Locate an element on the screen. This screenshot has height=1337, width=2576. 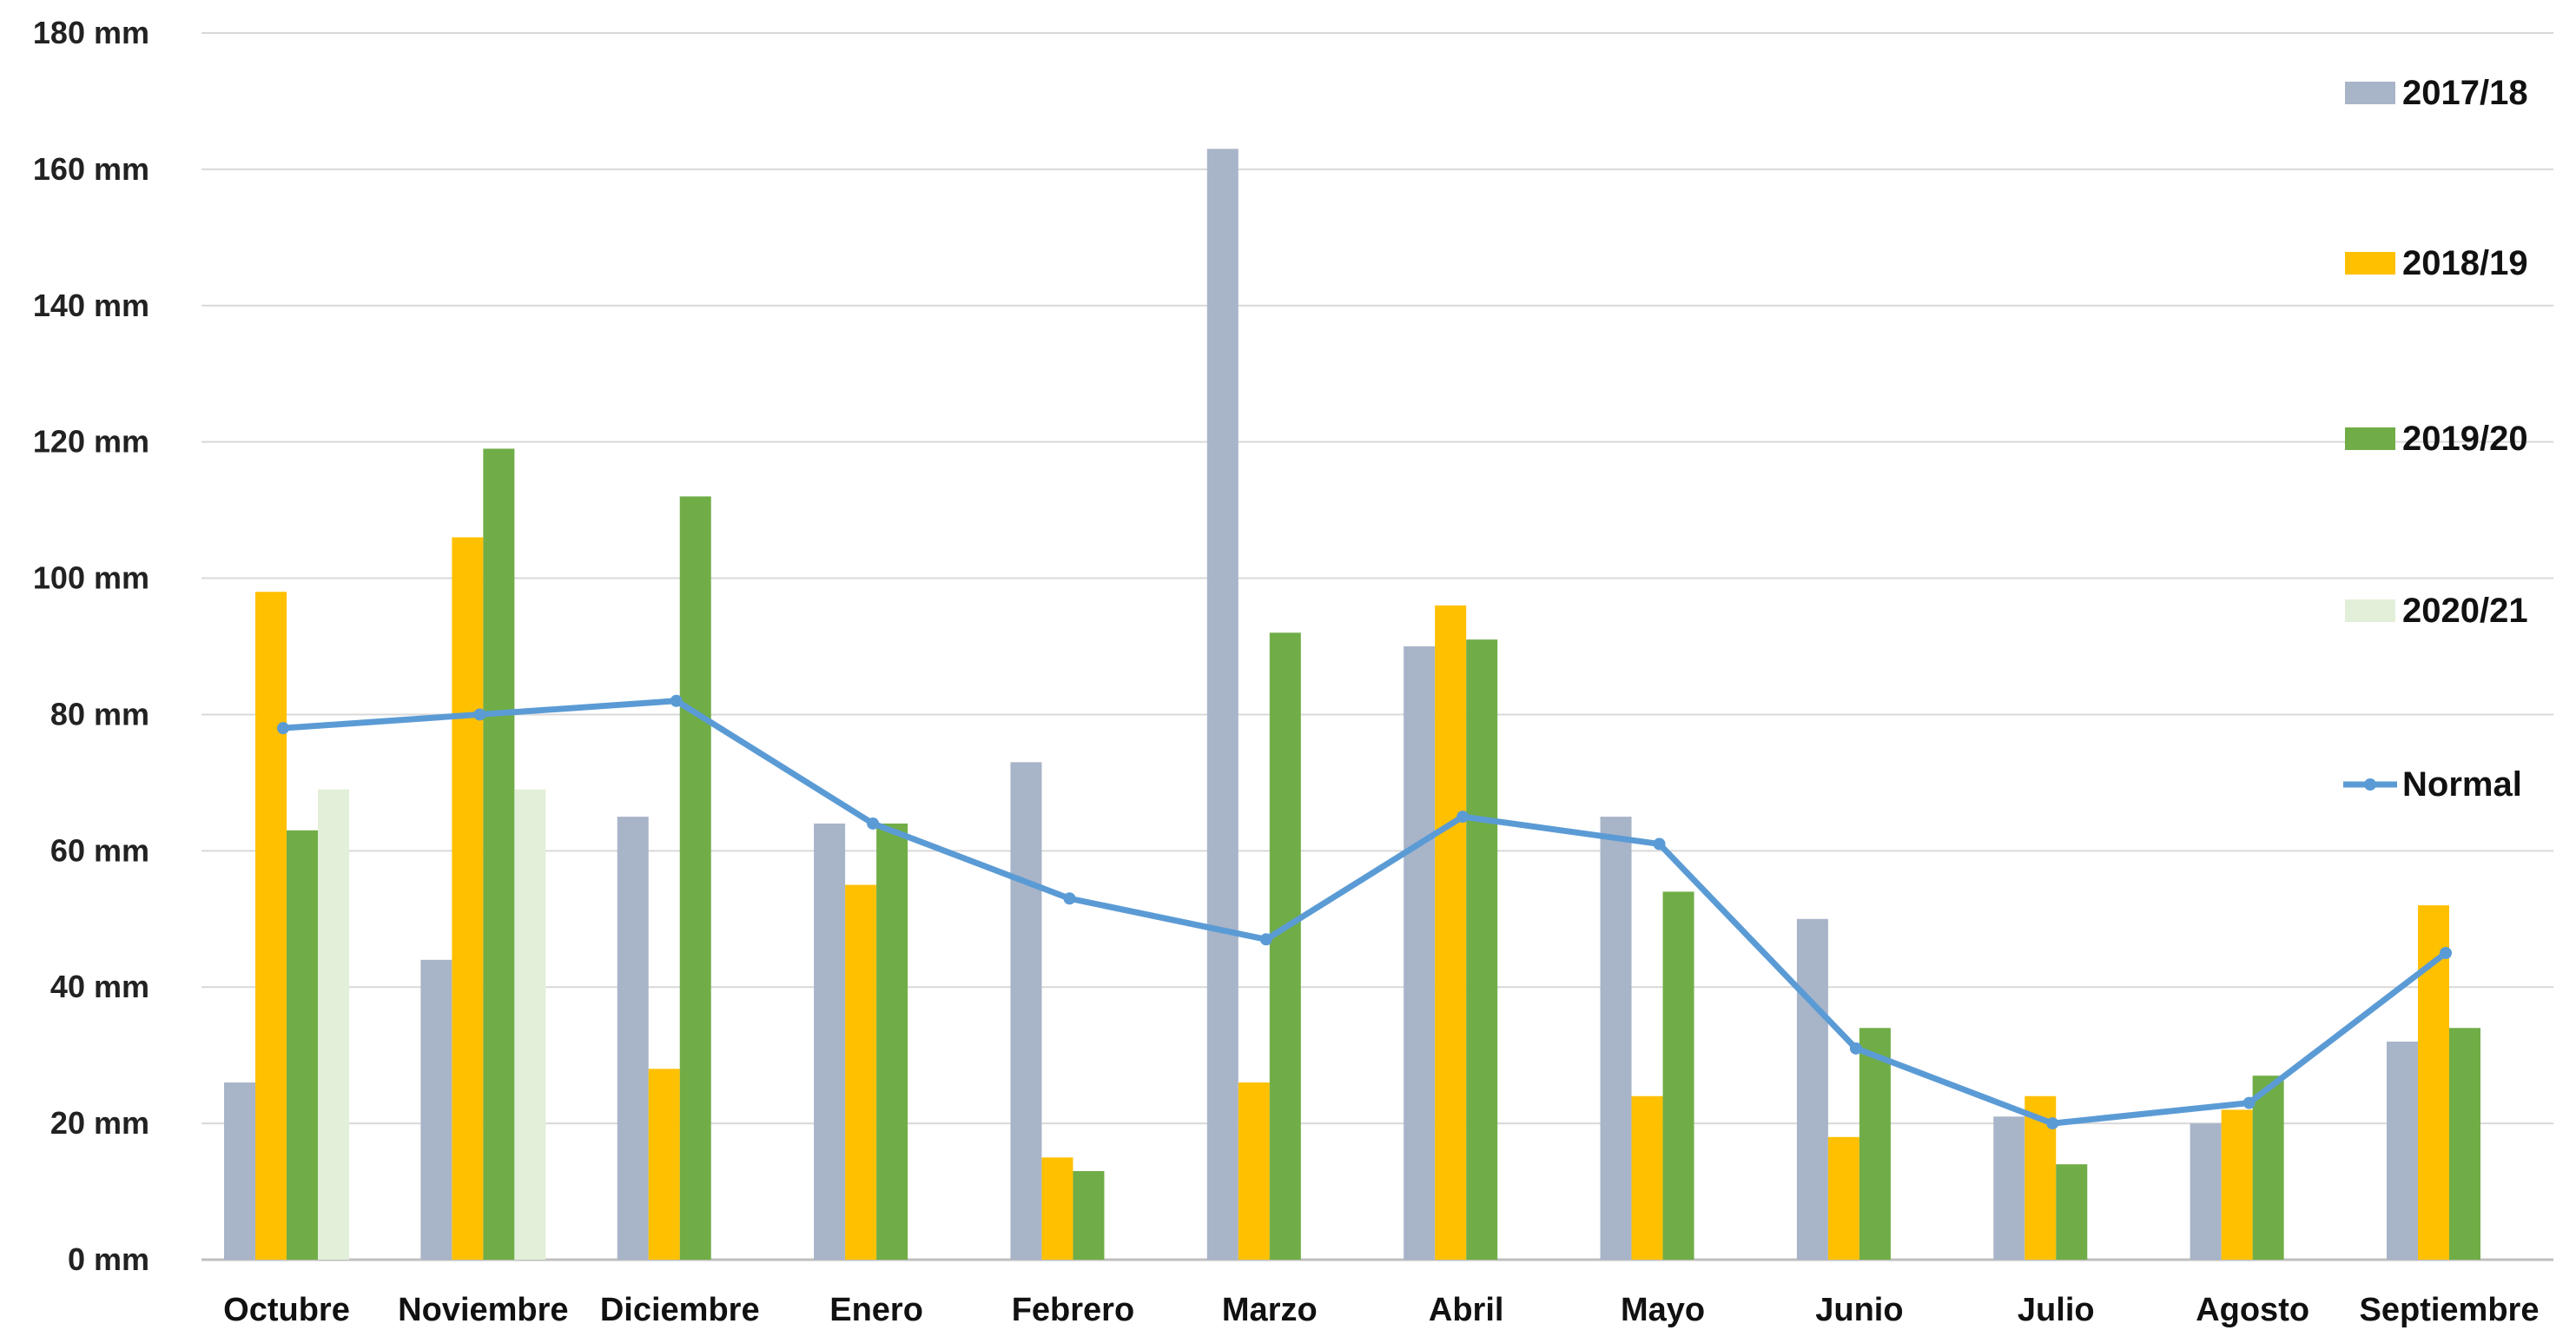
legend-label: 2018/19 is located at coordinates (2465, 263).